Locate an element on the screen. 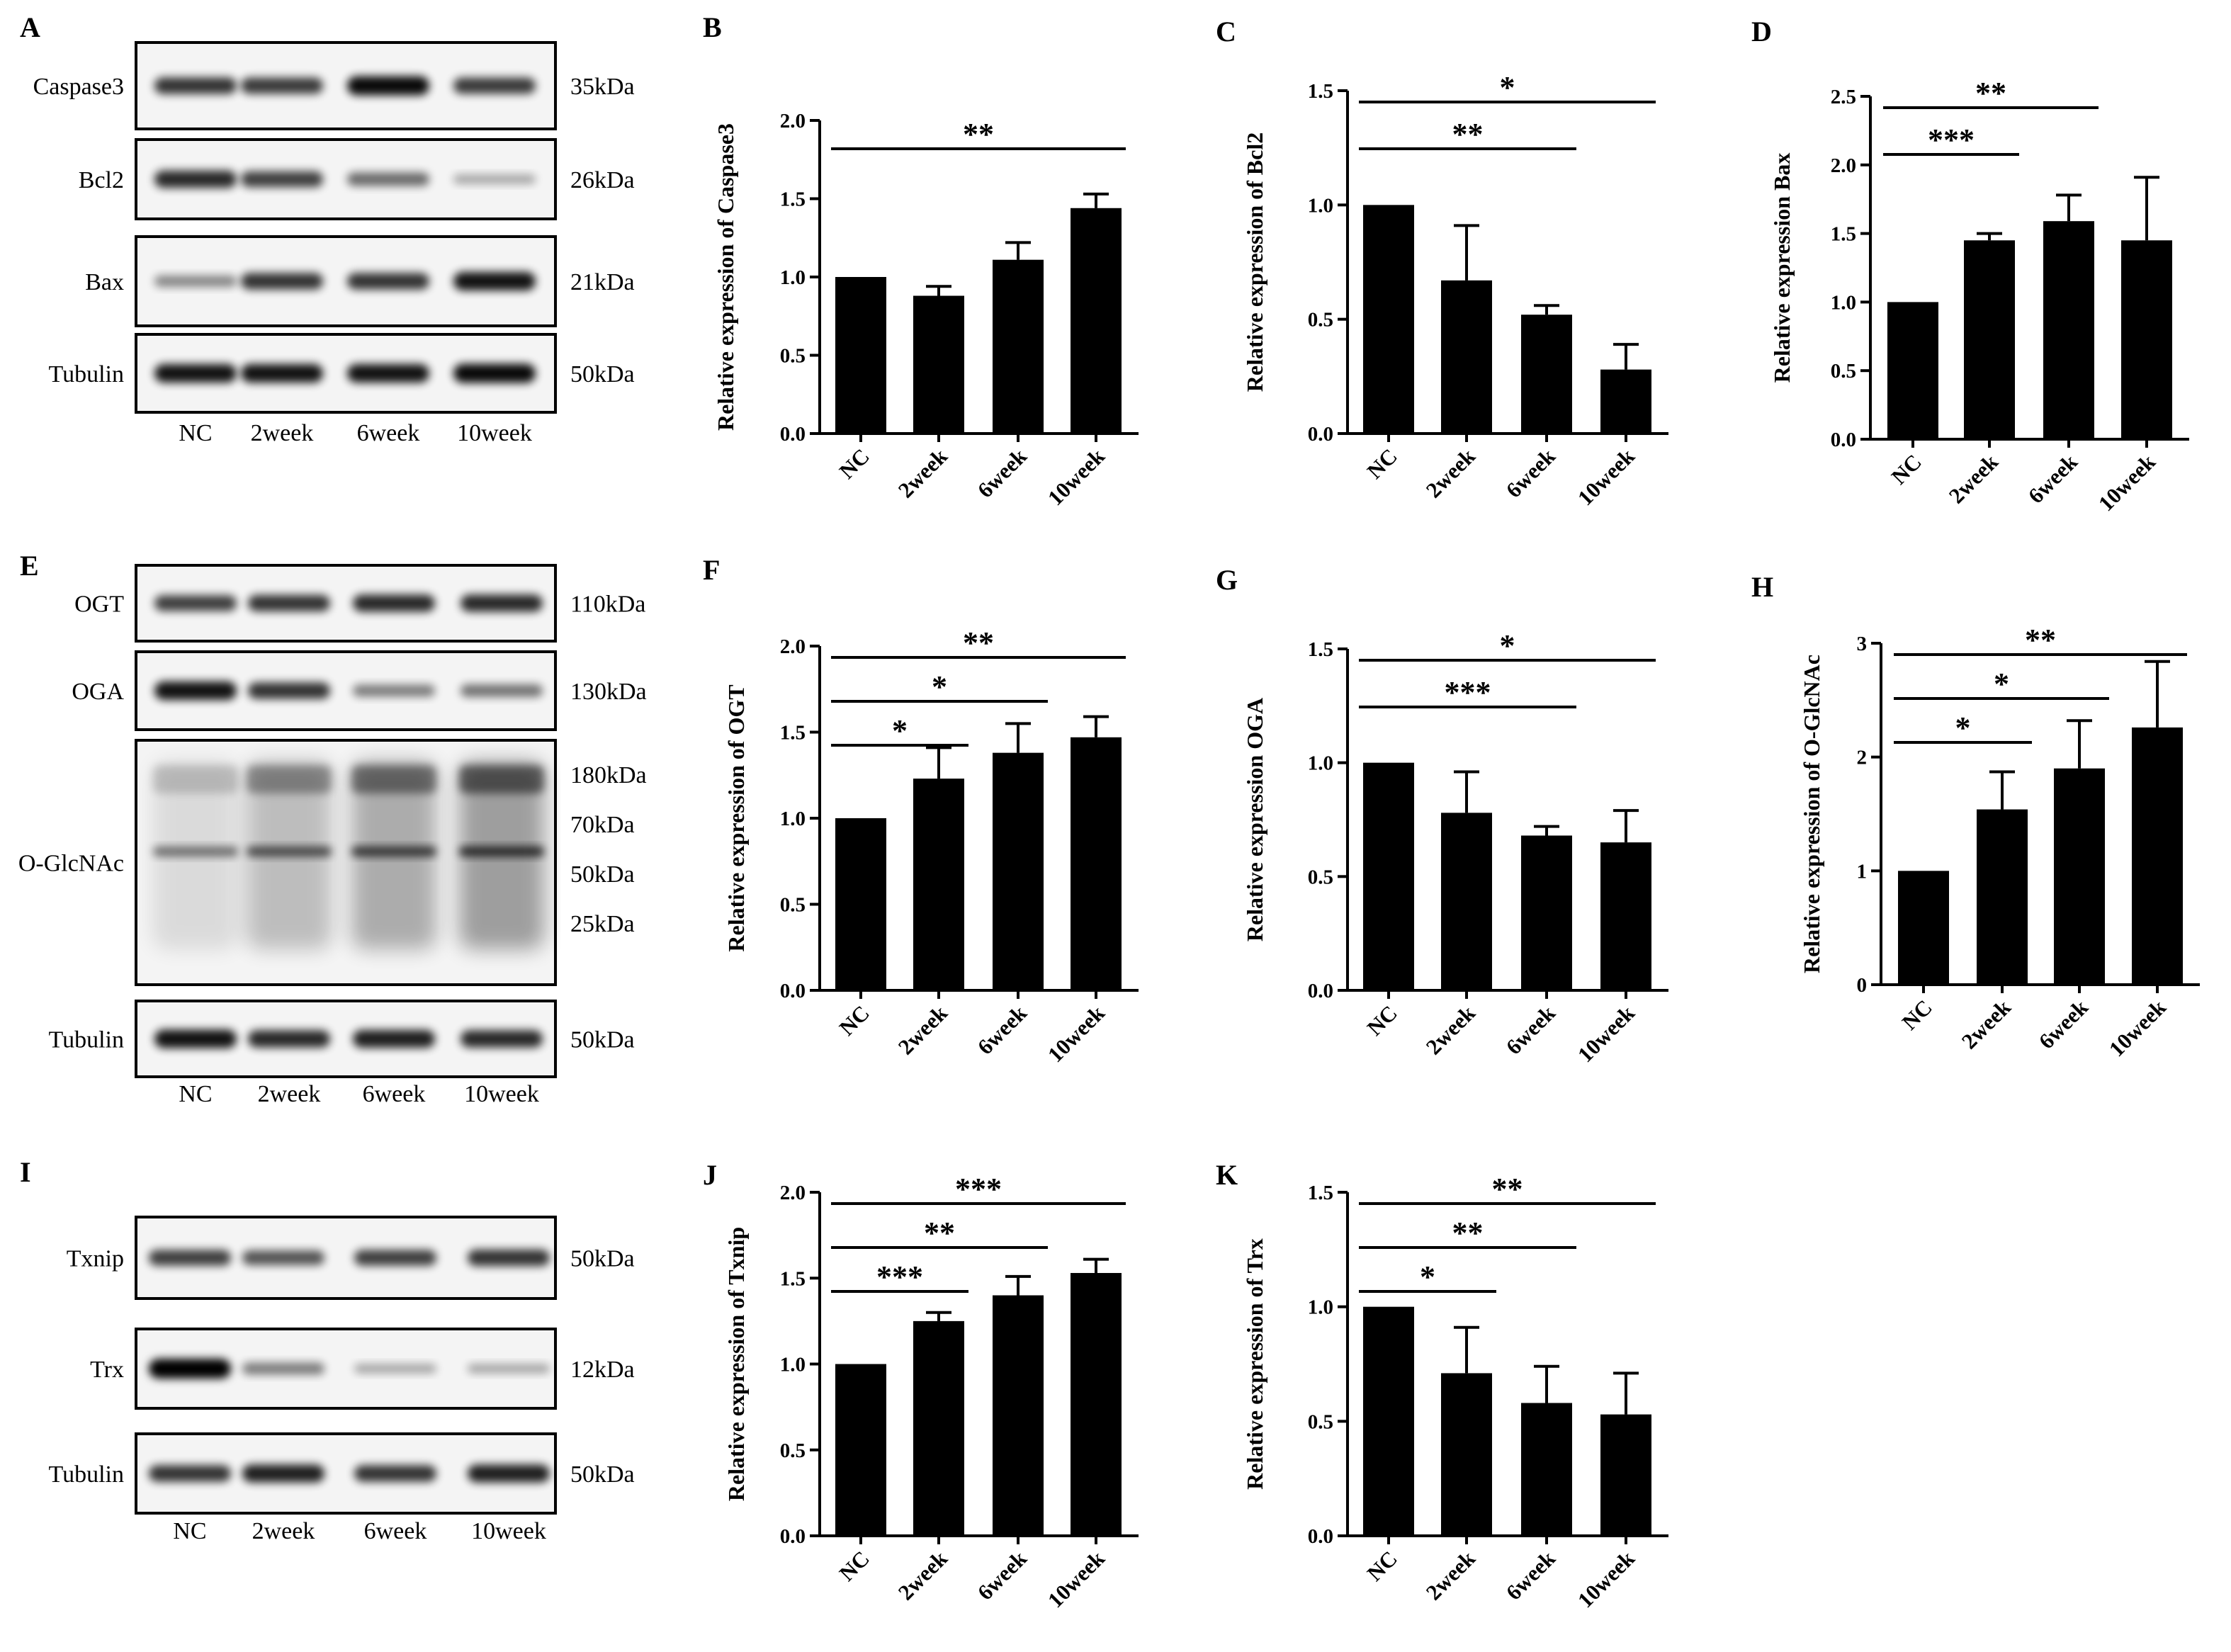 The image size is (2231, 1652). protein-label: OGT is located at coordinates (99, 605).